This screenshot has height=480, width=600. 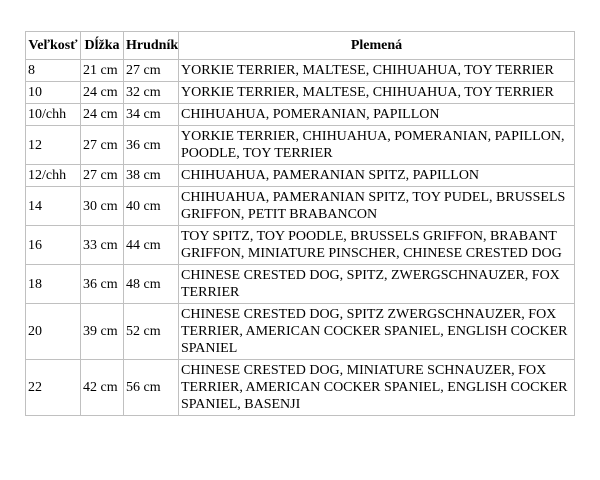 What do you see at coordinates (102, 45) in the screenshot?
I see `header-length: Dĺžka` at bounding box center [102, 45].